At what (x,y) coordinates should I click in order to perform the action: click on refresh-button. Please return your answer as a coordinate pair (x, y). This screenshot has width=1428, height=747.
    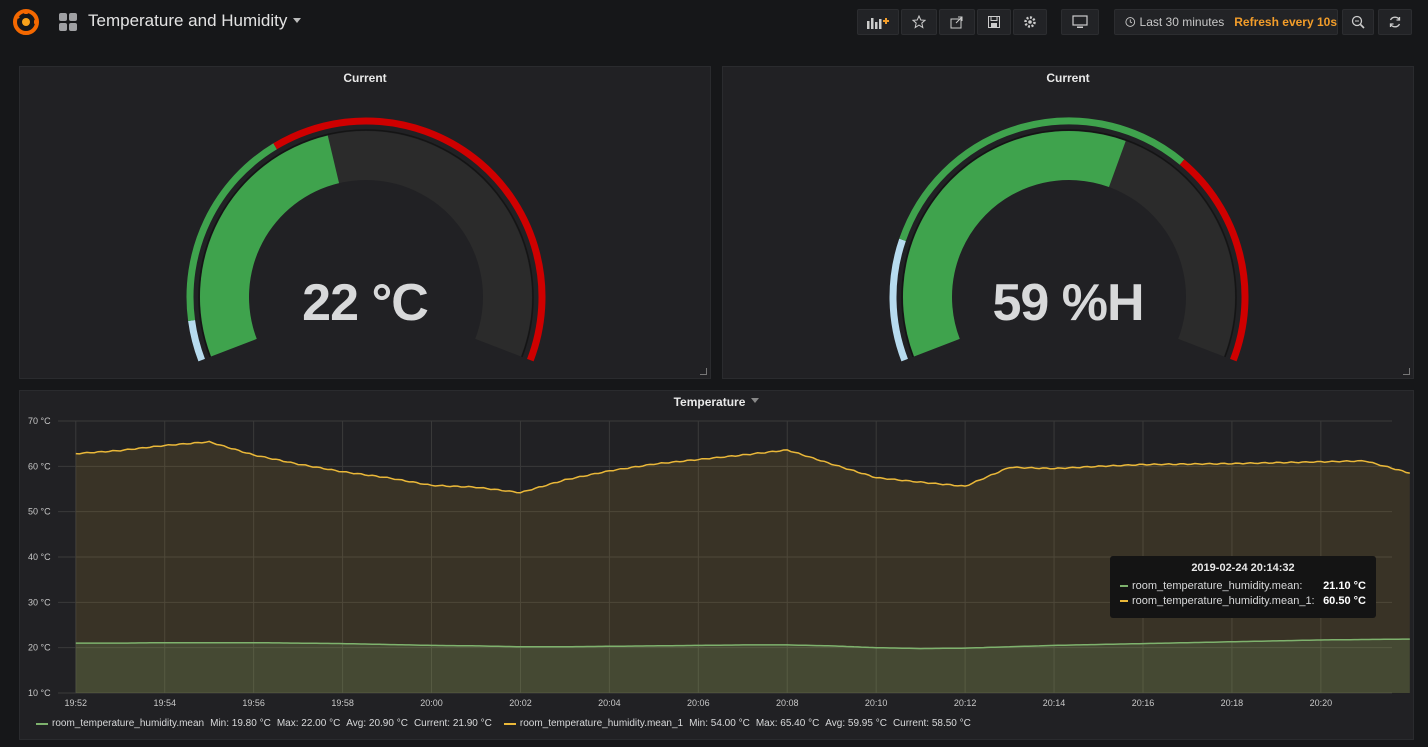
    Looking at the image, I should click on (1395, 22).